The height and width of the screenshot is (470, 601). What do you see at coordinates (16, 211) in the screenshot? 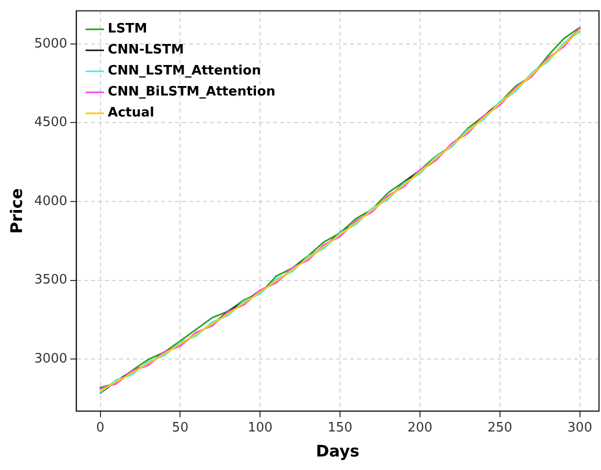
I see `y-axis-title: Price` at bounding box center [16, 211].